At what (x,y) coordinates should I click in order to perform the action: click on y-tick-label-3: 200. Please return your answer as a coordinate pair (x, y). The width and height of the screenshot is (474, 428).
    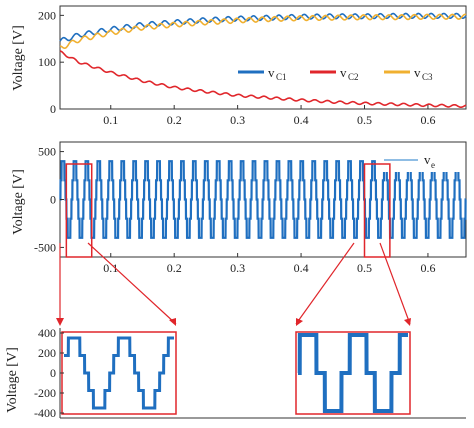
    Looking at the image, I should click on (47, 353).